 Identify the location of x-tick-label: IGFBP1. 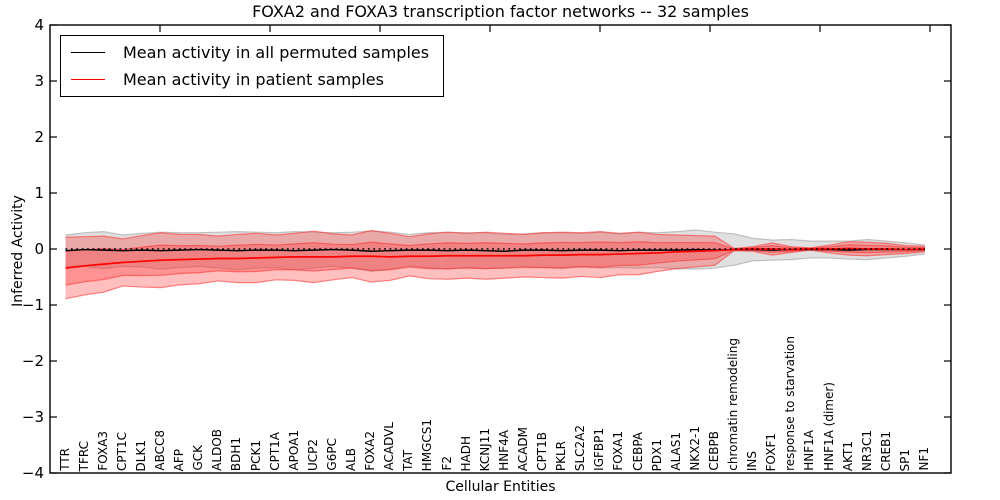
(599, 449).